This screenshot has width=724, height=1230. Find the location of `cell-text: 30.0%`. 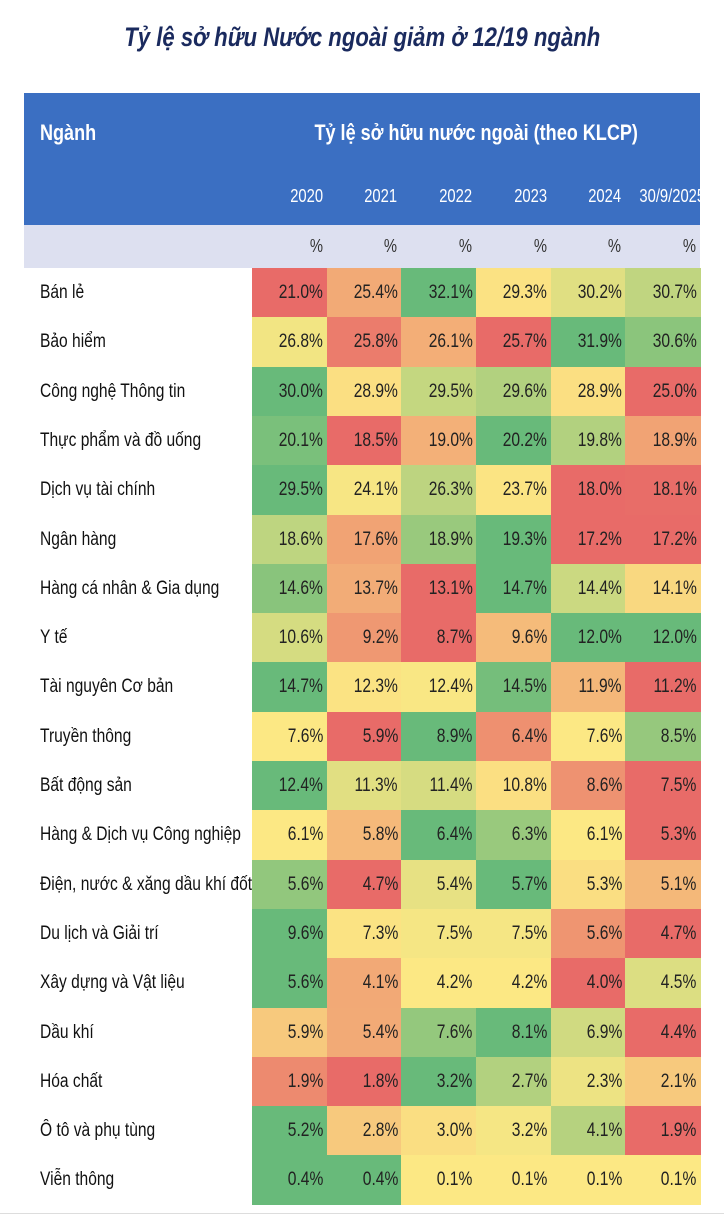

cell-text: 30.0% is located at coordinates (301, 391).